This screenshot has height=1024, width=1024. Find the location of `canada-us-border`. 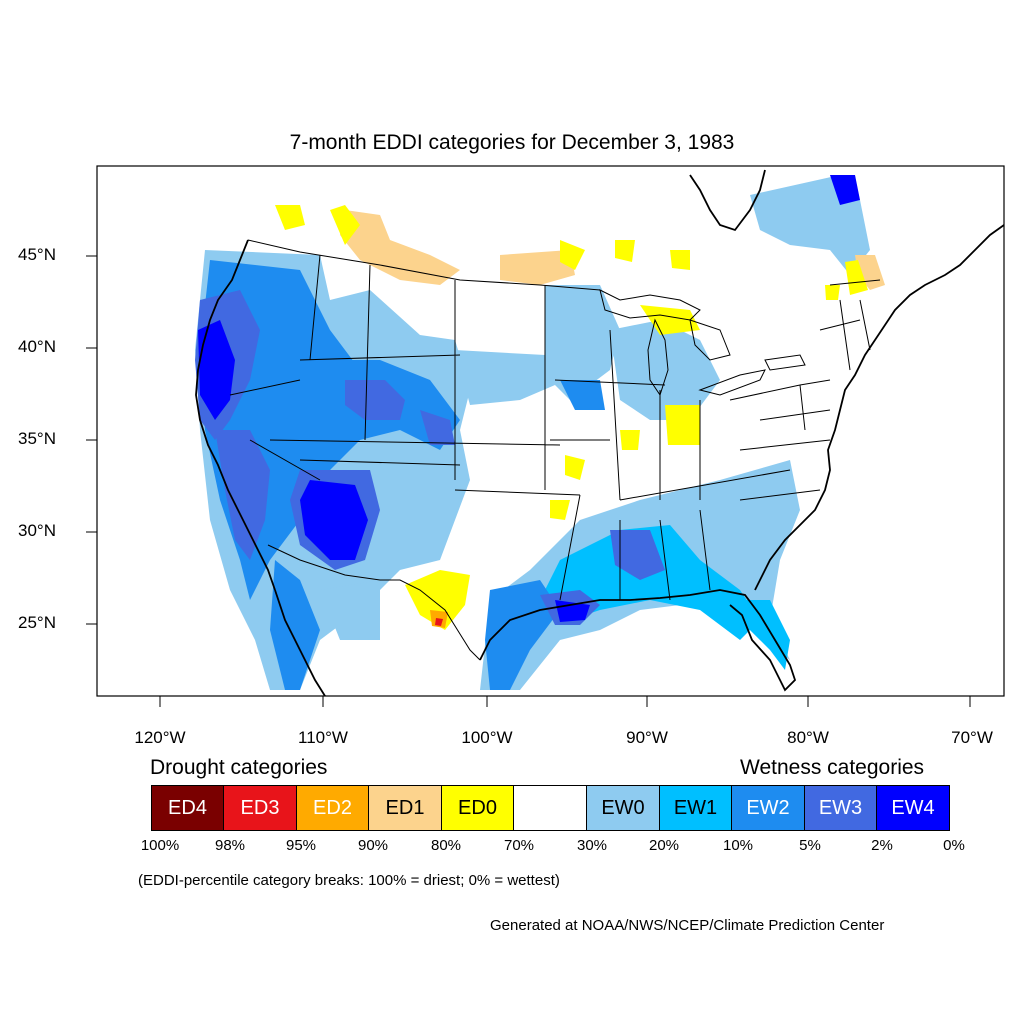

canada-us-border is located at coordinates (424, 265).